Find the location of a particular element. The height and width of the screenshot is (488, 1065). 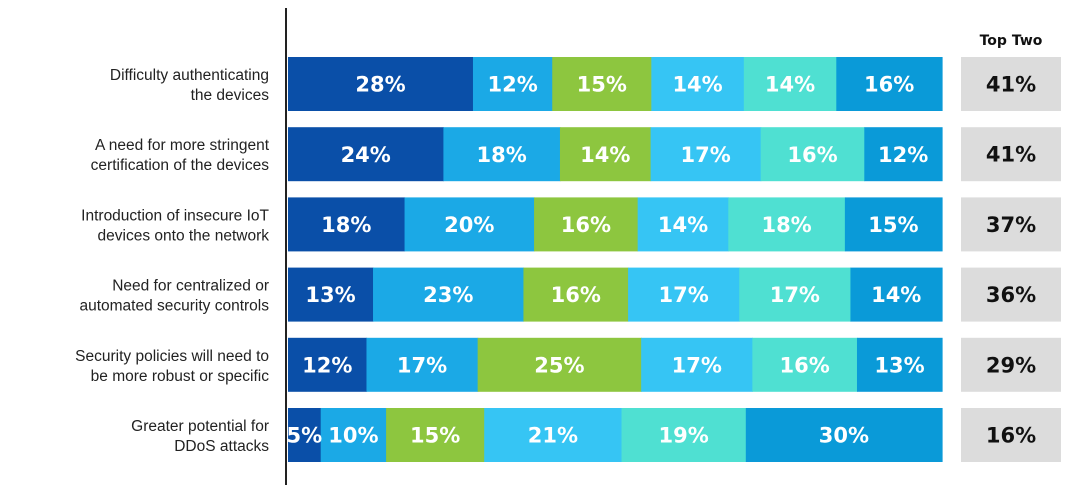

category-label-line: Difficulty authenticating is located at coordinates (189, 75).